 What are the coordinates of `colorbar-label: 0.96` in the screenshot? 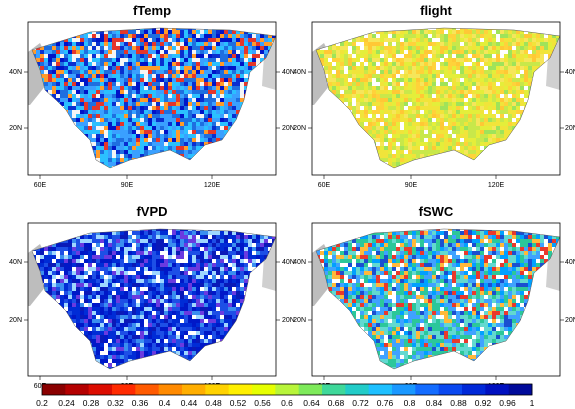 It's located at (507, 403).